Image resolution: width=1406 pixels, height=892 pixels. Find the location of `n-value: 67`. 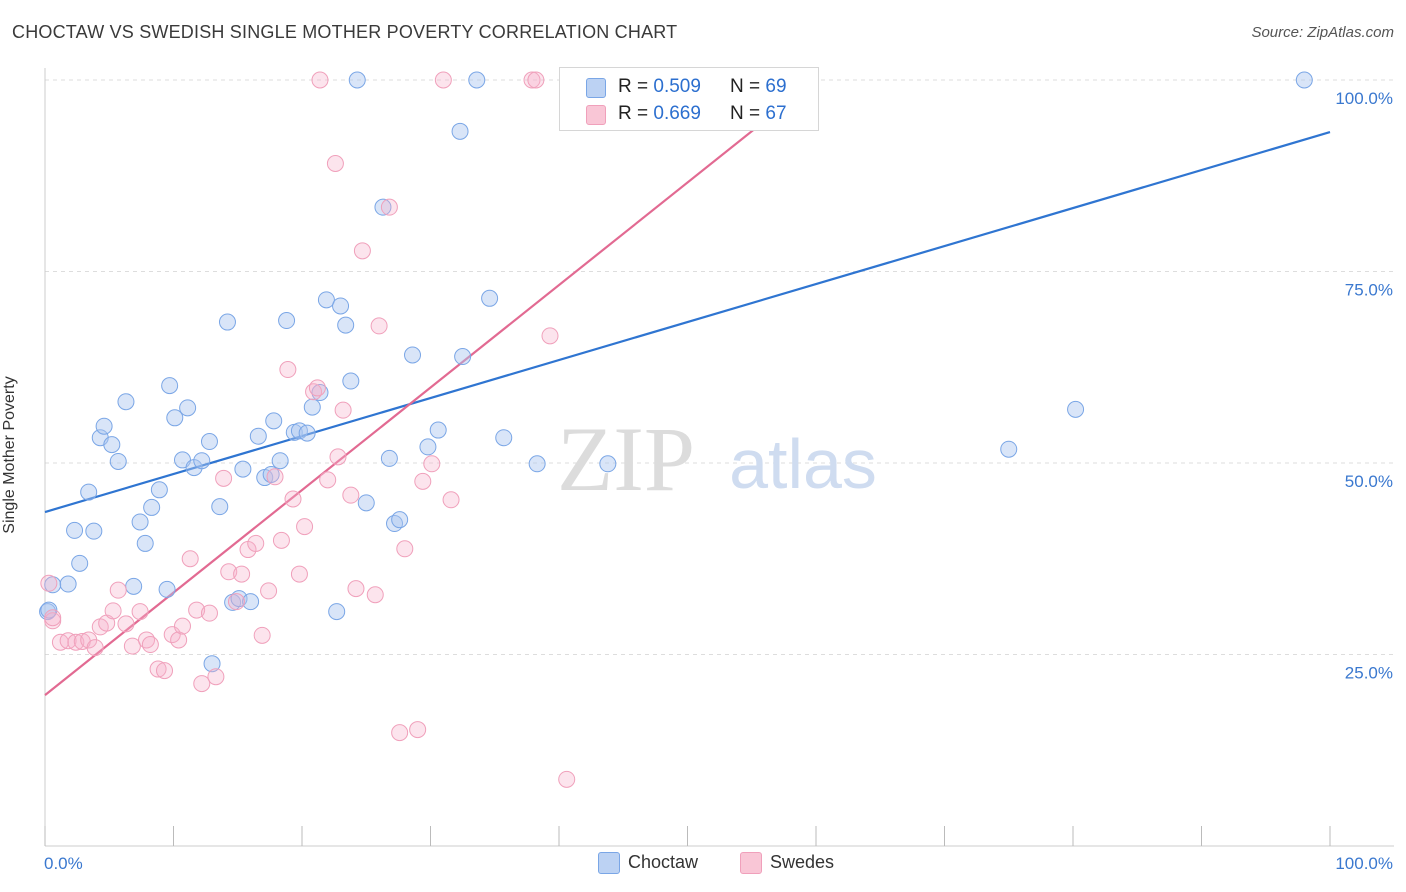

n-value: 67 is located at coordinates (776, 113).